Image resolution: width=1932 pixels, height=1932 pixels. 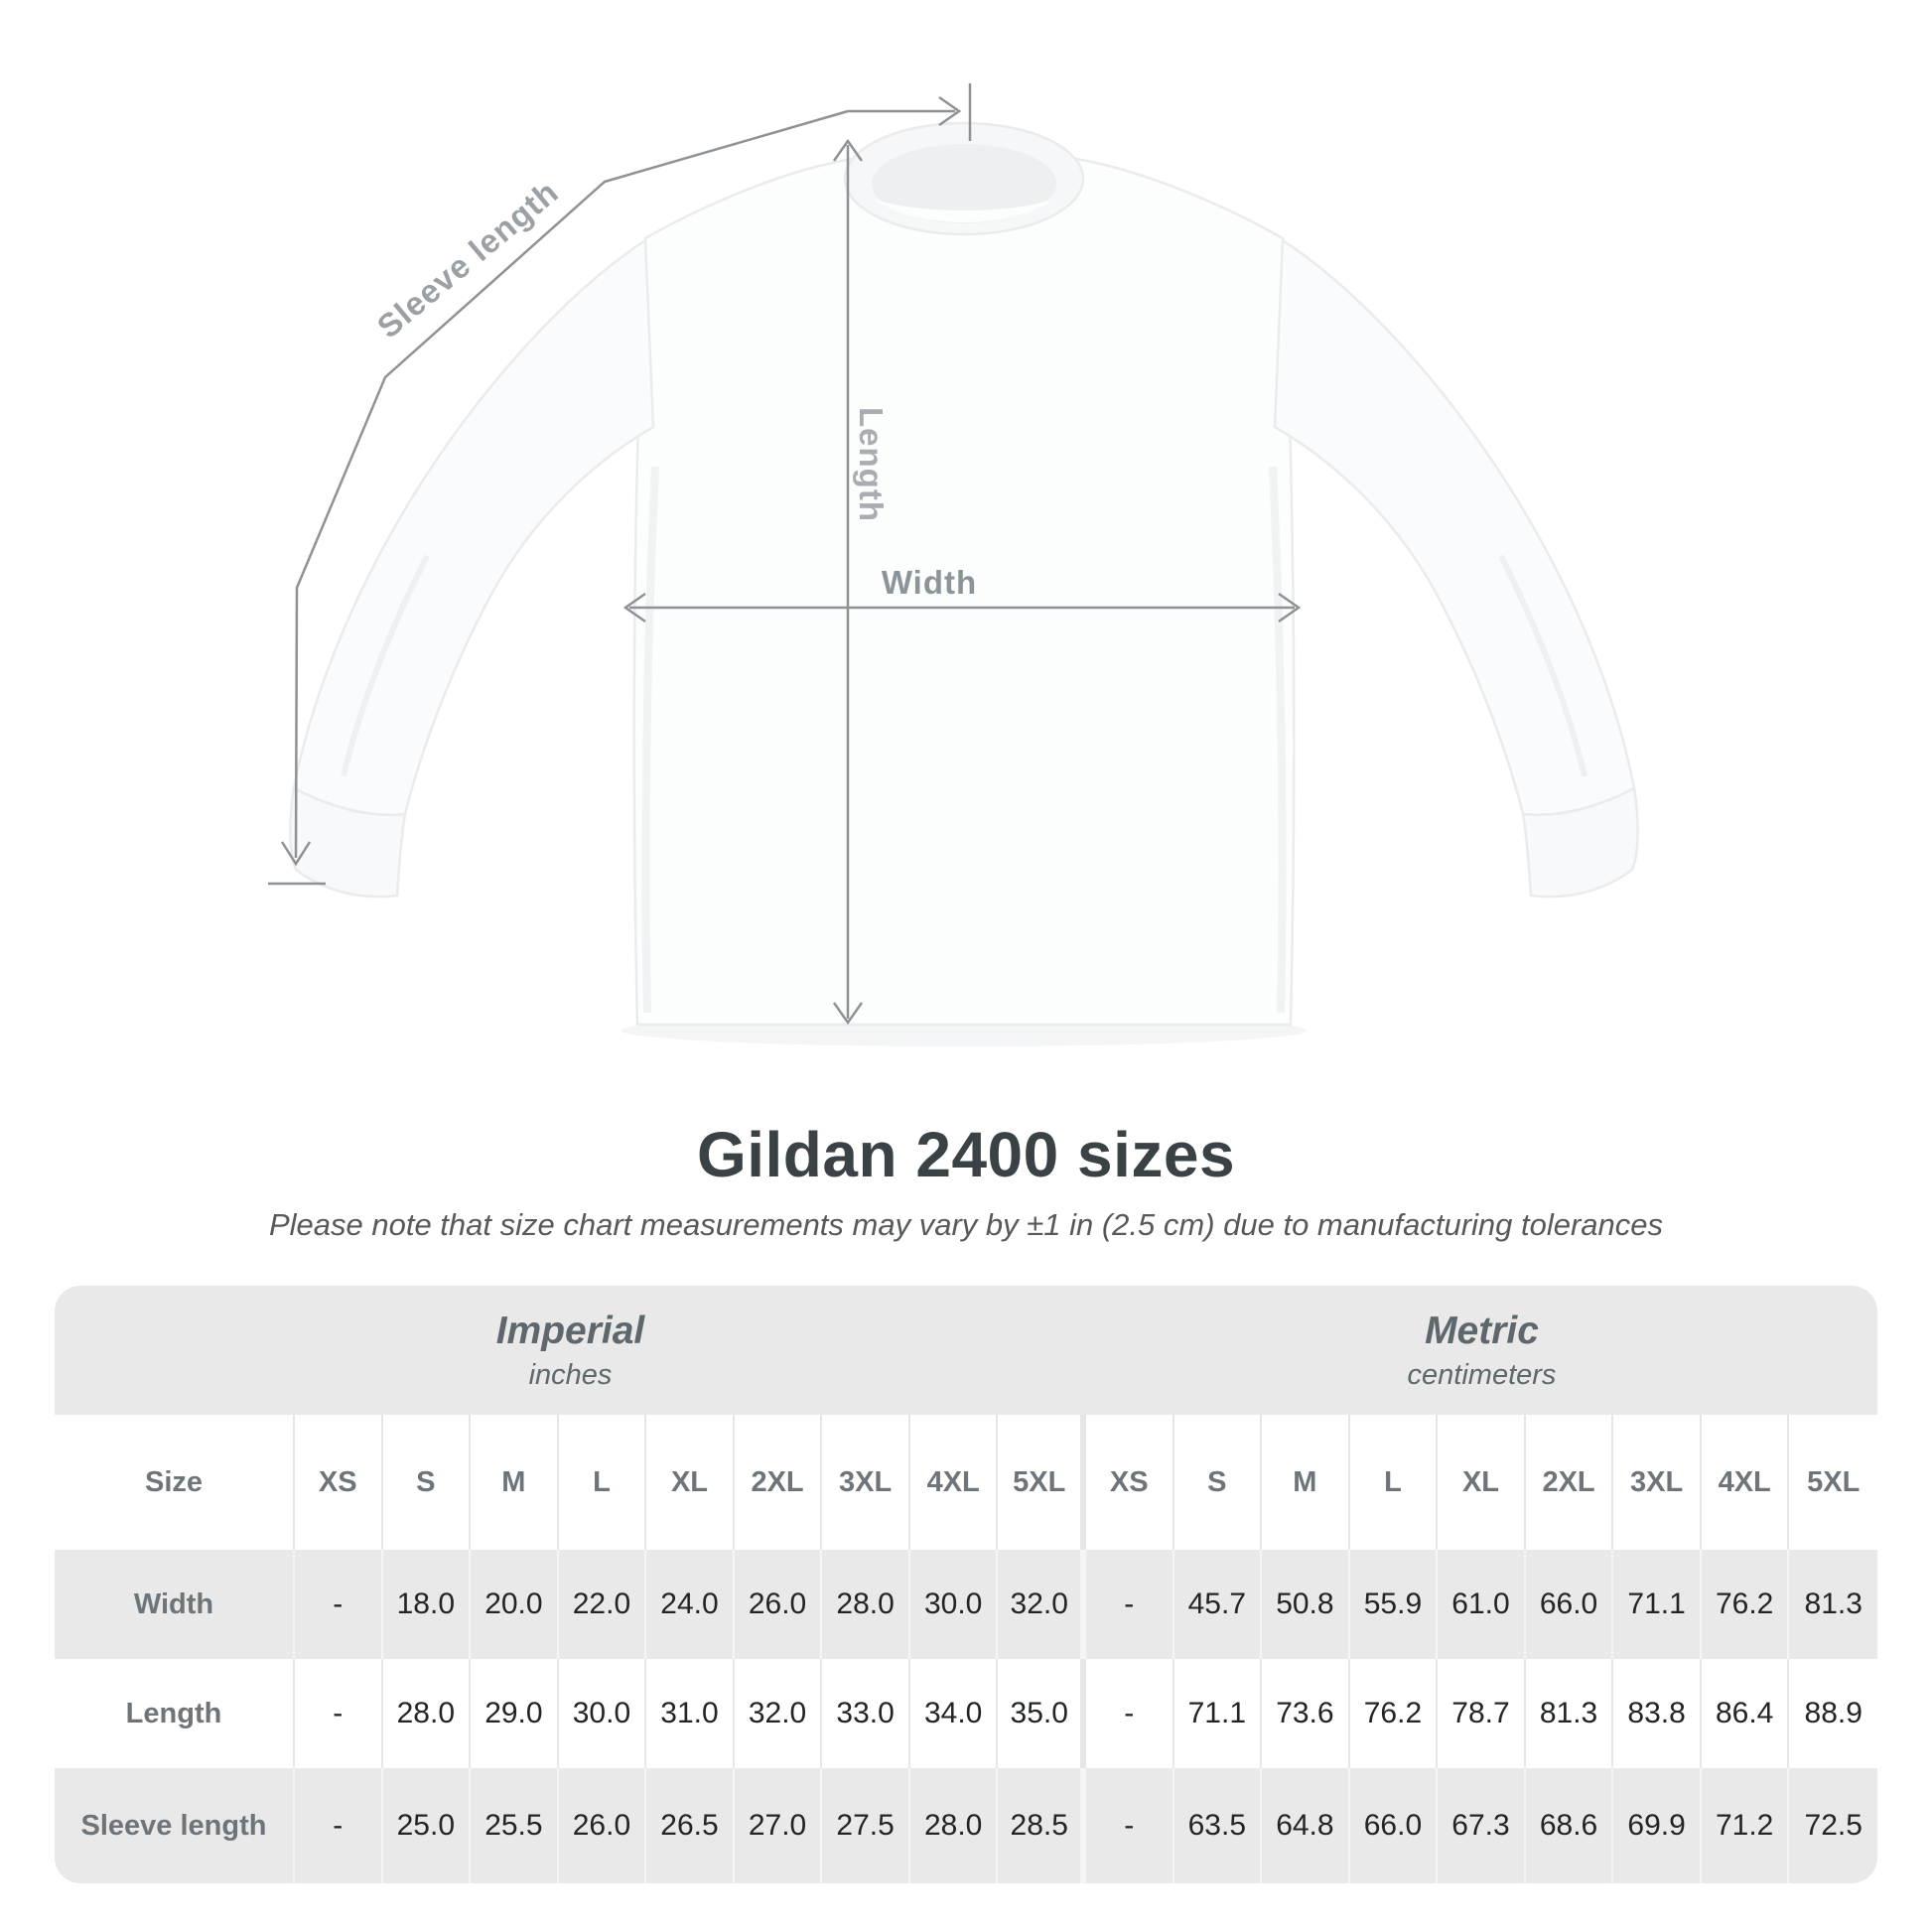 I want to click on left-cuff, so click(x=348, y=842).